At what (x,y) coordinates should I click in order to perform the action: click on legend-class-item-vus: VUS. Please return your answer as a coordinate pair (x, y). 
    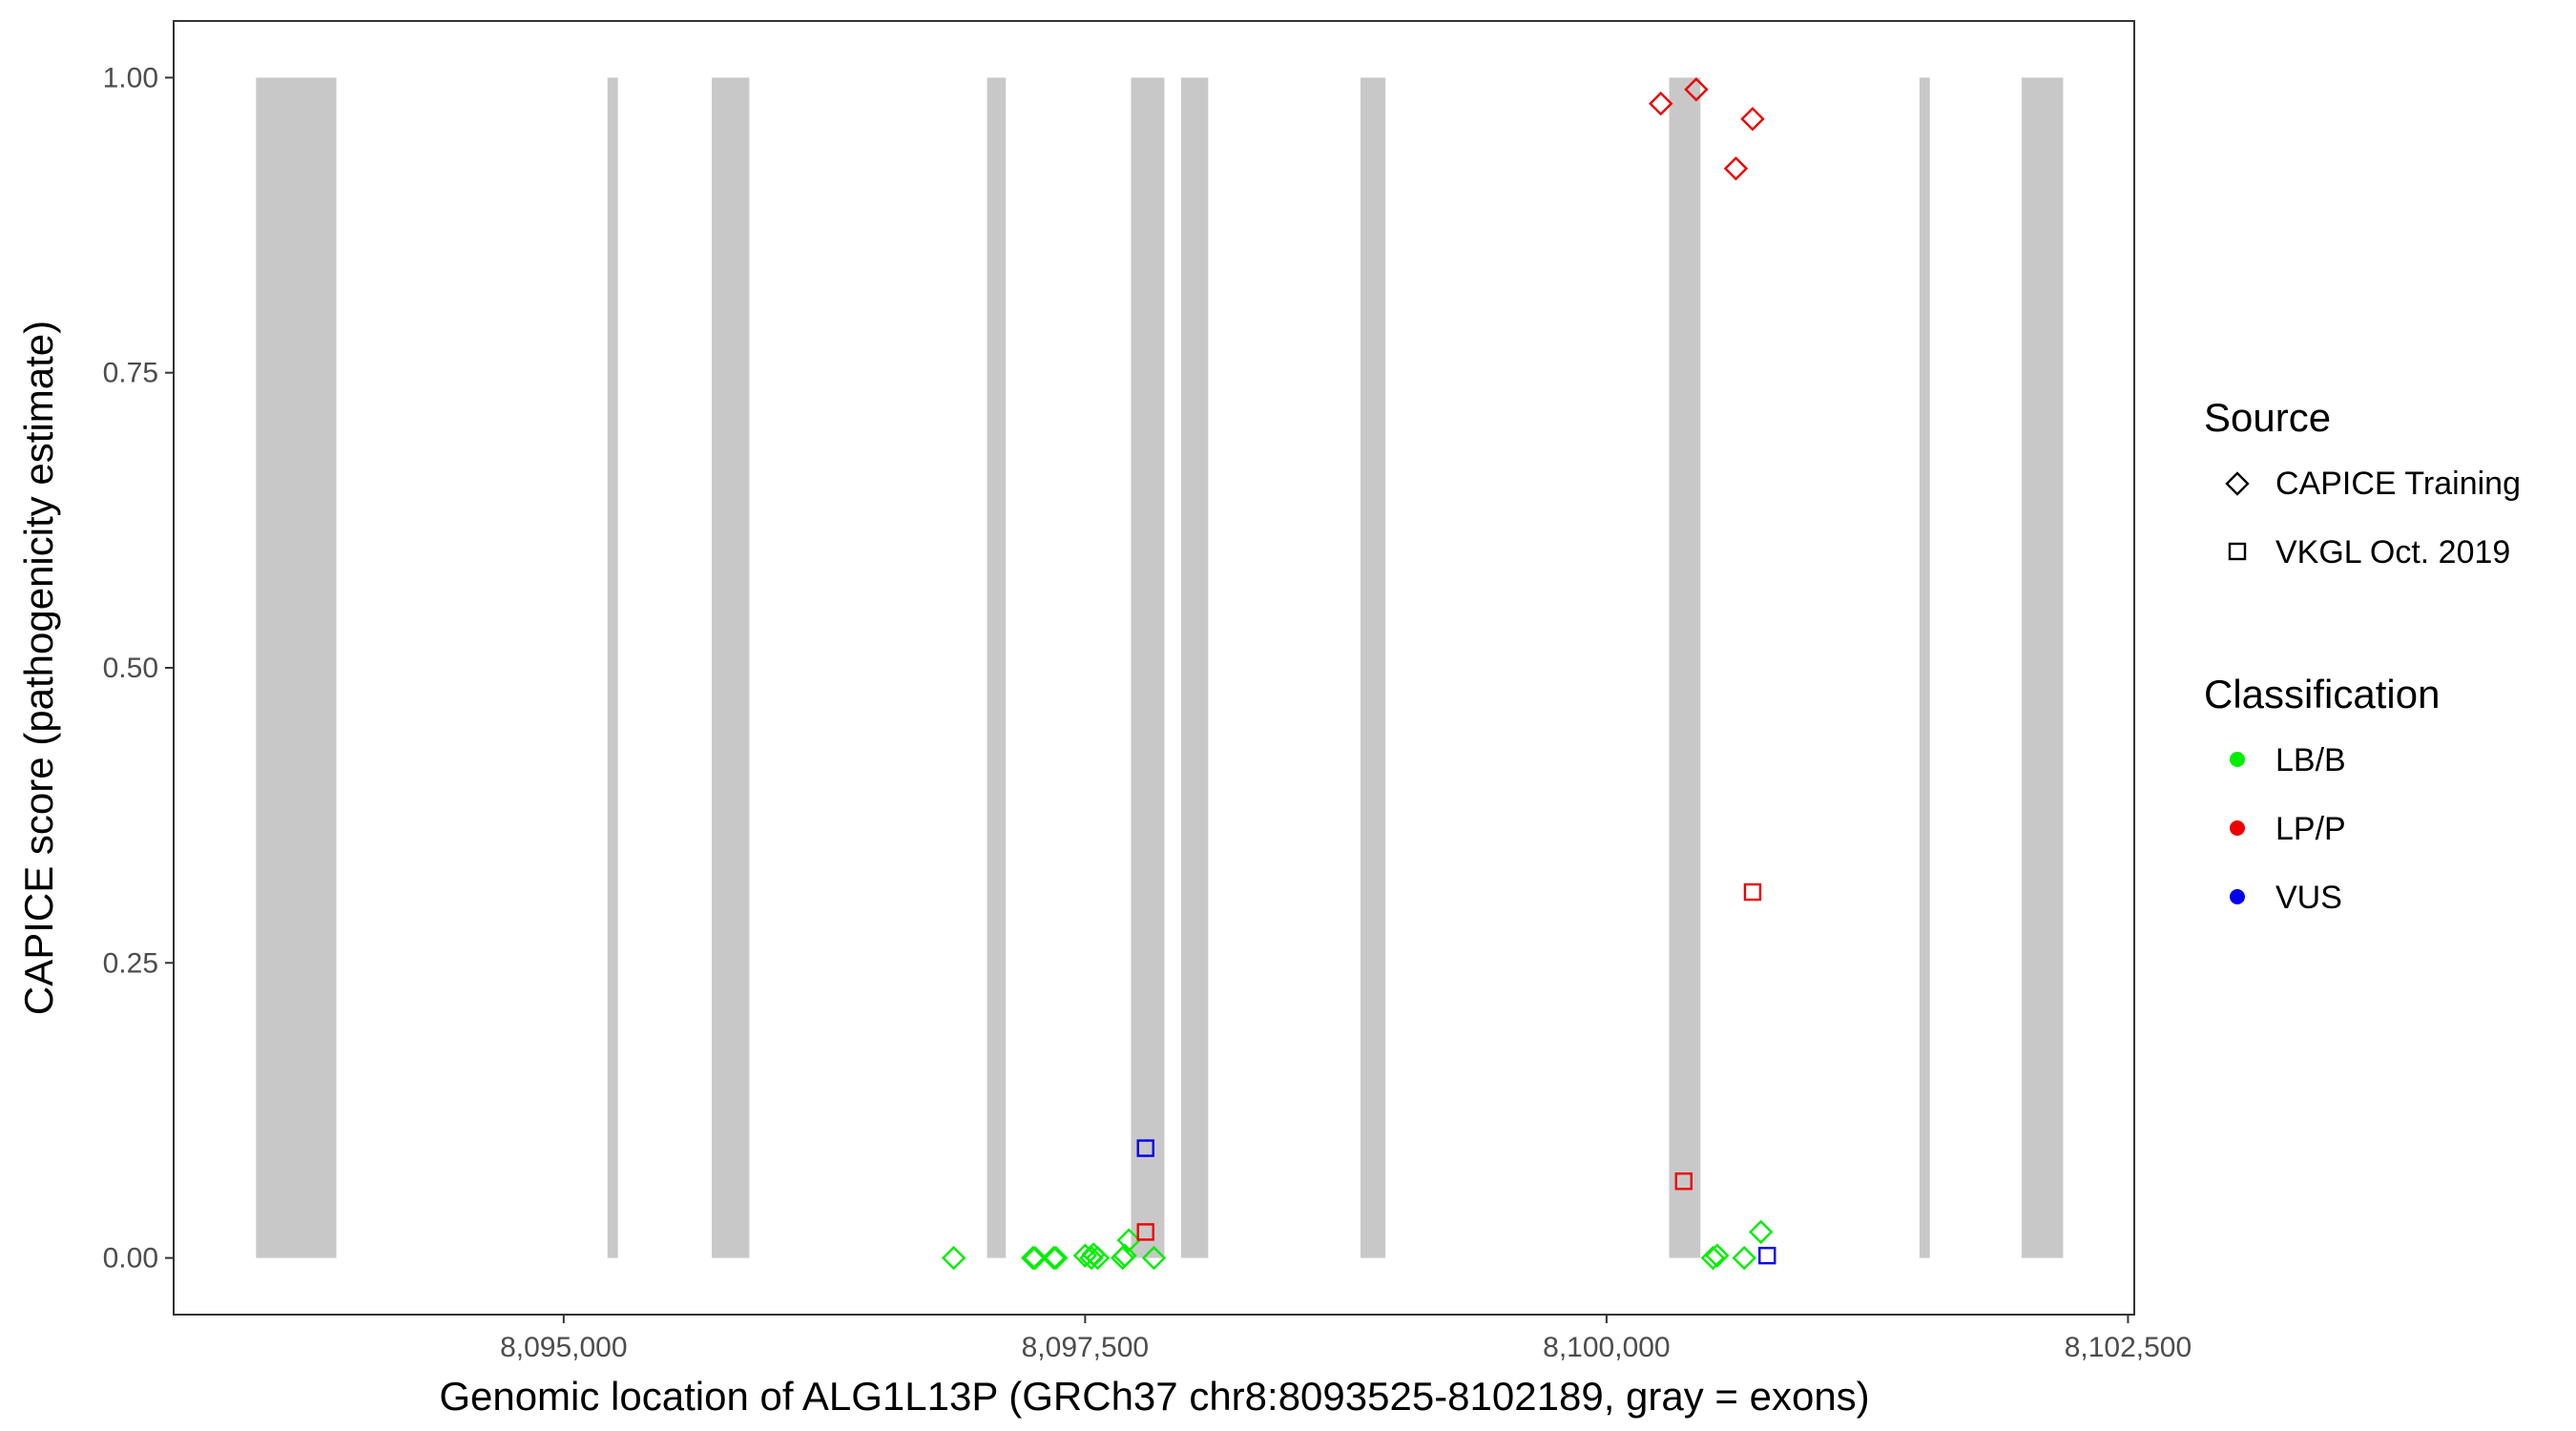
    Looking at the image, I should click on (2308, 898).